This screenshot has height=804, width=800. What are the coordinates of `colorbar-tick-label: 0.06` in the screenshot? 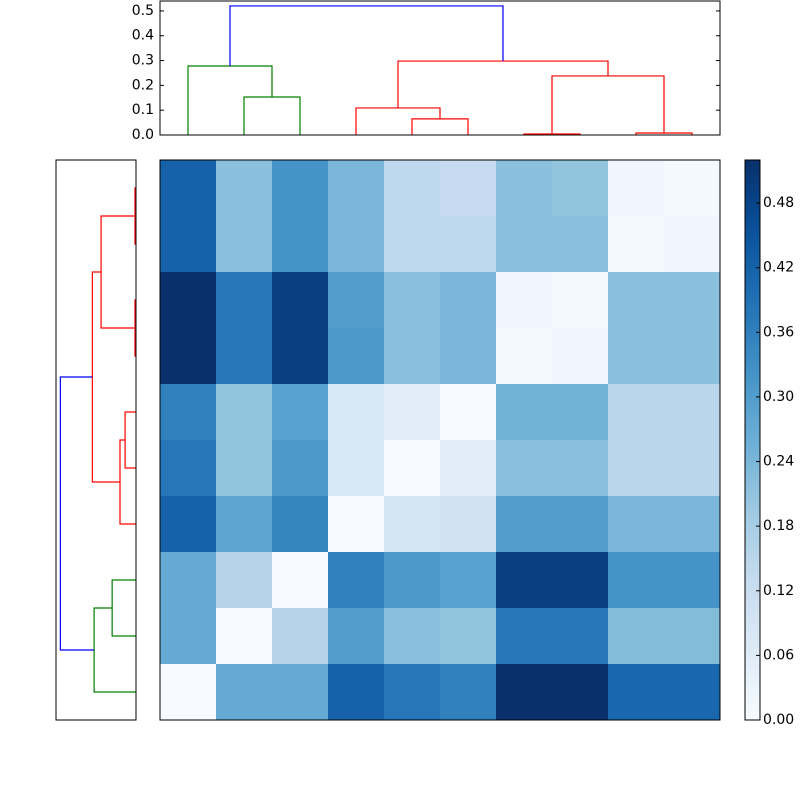 It's located at (778, 655).